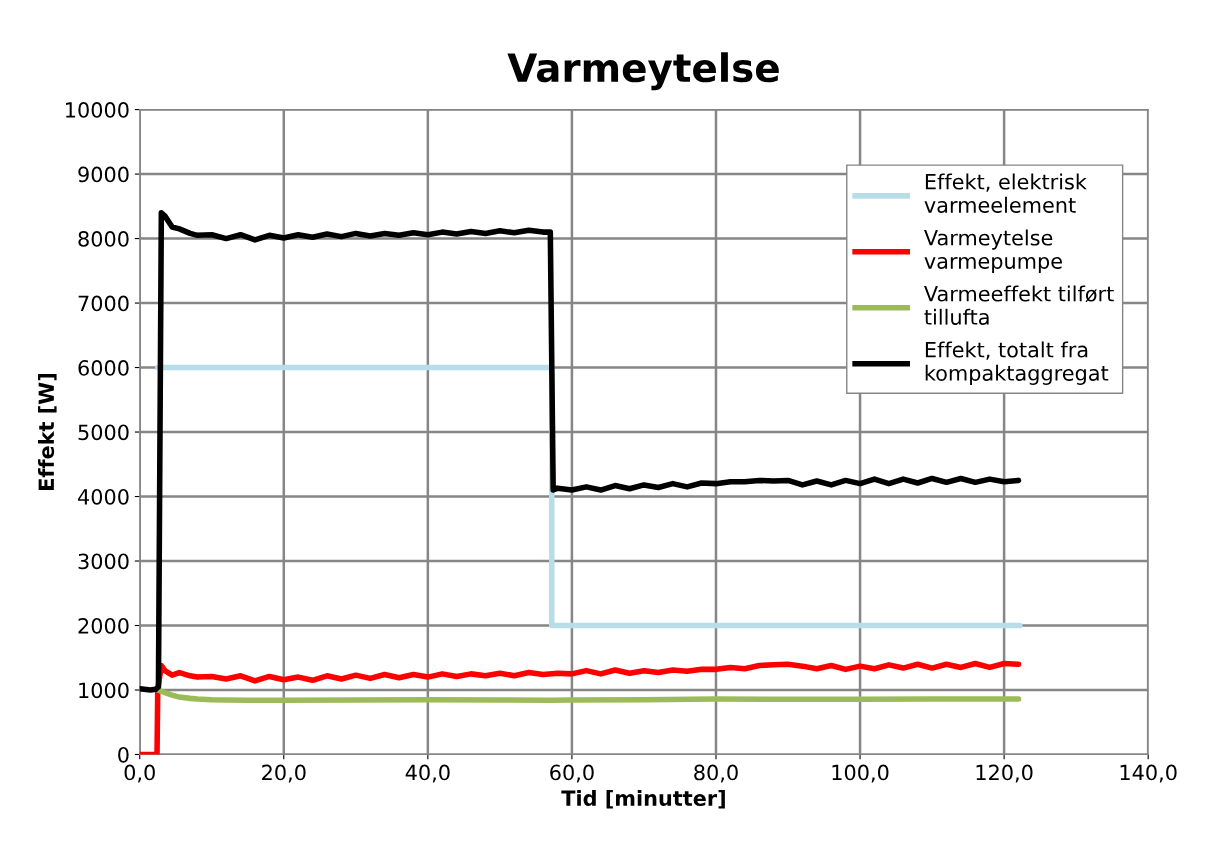 The height and width of the screenshot is (843, 1215). What do you see at coordinates (123, 754) in the screenshot?
I see `y-tick-label: 0` at bounding box center [123, 754].